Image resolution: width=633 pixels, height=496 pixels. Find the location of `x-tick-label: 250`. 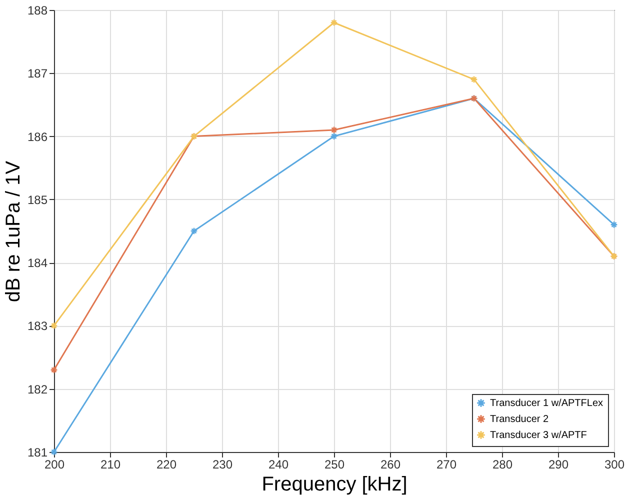

x-tick-label: 250 is located at coordinates (334, 465).